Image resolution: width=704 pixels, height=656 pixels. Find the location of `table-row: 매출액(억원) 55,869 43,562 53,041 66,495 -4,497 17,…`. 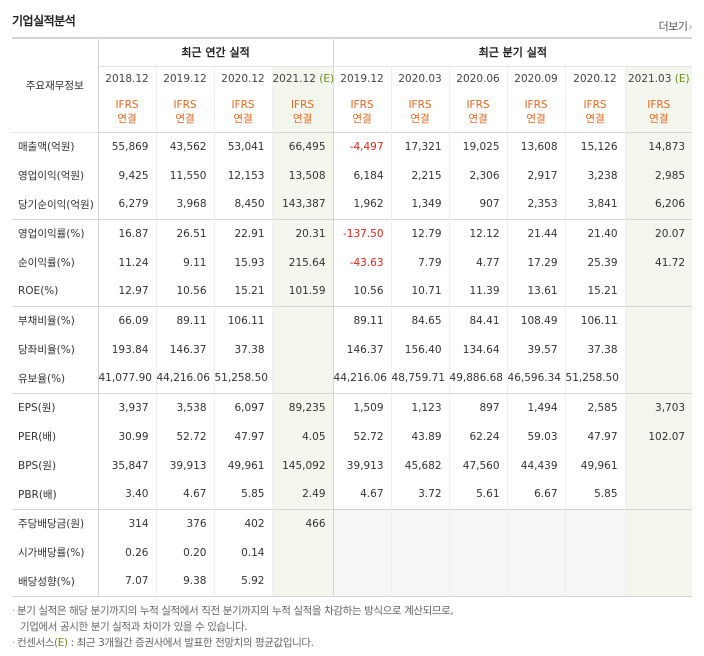

table-row: 매출액(억원) 55,869 43,562 53,041 66,495 -4,497 17,… is located at coordinates (352, 146).